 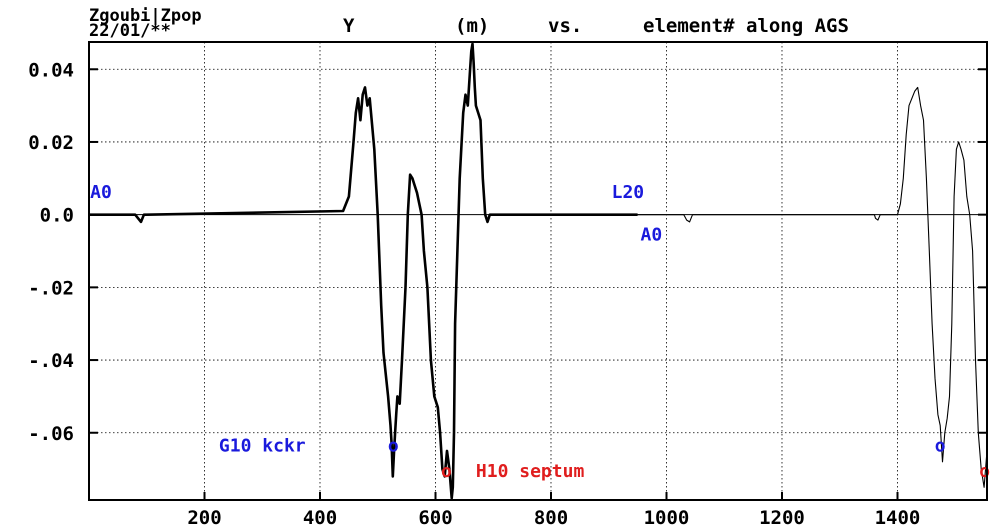 I want to click on y-tick-label: 0.0, so click(x=57, y=216).